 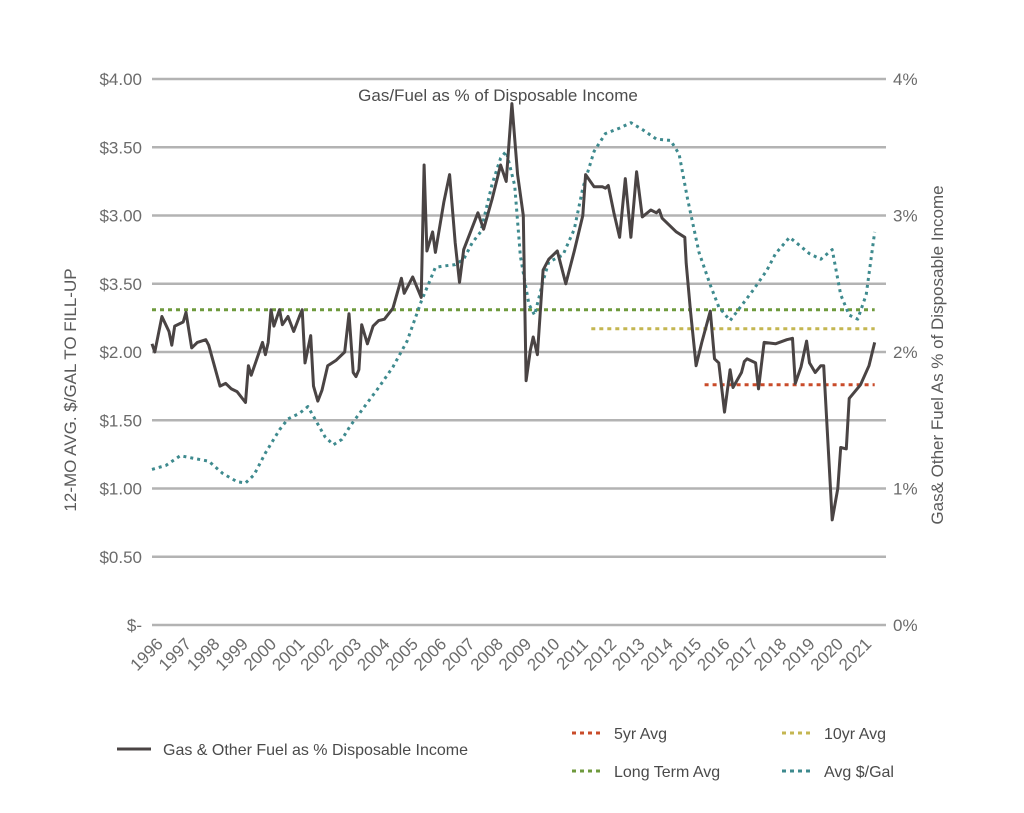 I want to click on legend-label-long-term: Long Term Avg, so click(x=667, y=772).